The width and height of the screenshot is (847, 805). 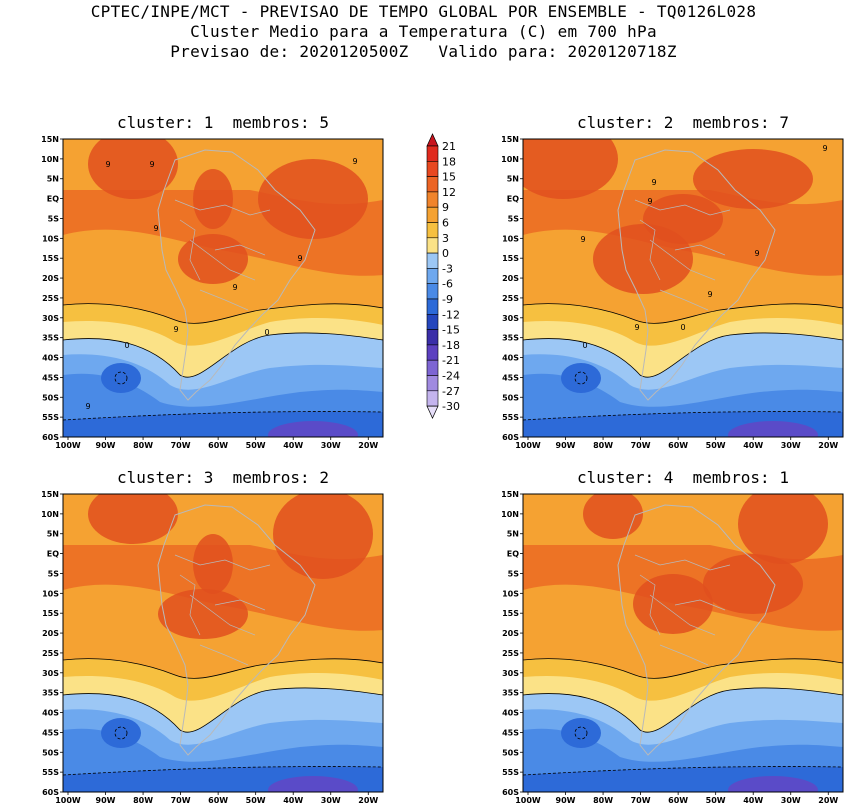 What do you see at coordinates (449, 161) in the screenshot?
I see `colorbar-label: 18` at bounding box center [449, 161].